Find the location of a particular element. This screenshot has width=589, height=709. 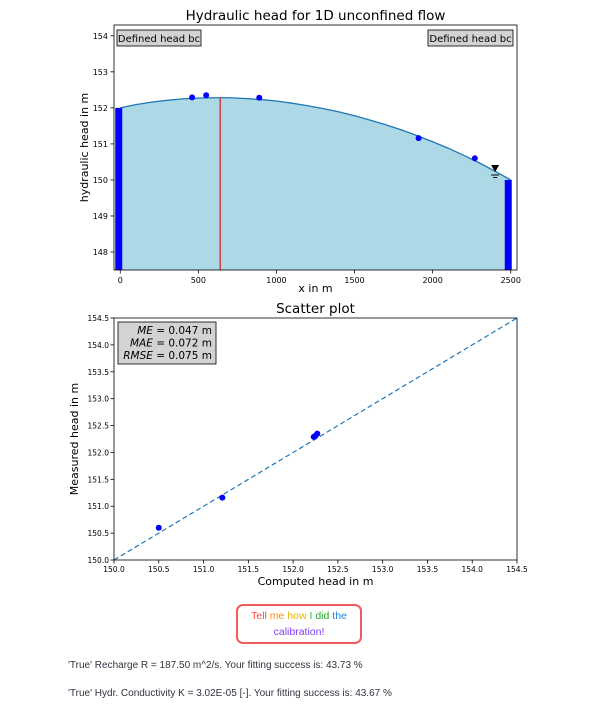

stat-name: ME is located at coordinates (145, 331).